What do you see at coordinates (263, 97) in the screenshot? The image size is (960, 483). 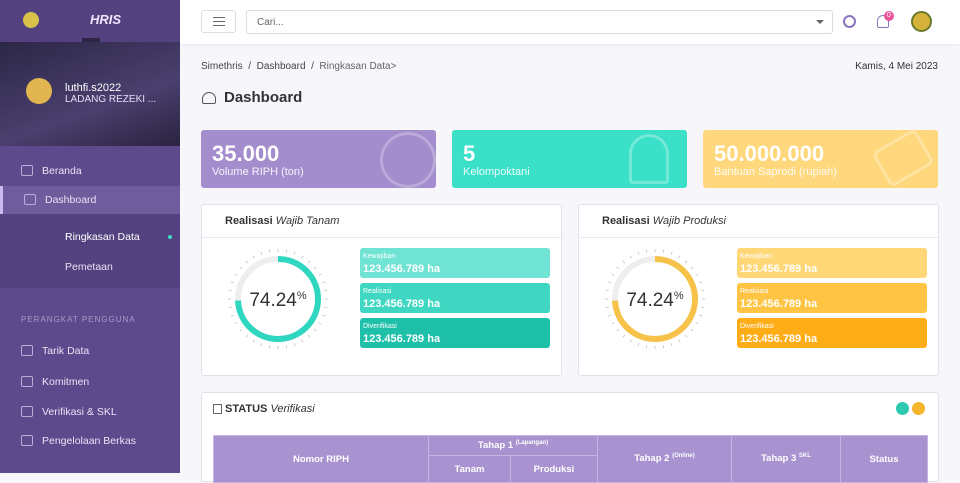 I see `page-title: Dashboard` at bounding box center [263, 97].